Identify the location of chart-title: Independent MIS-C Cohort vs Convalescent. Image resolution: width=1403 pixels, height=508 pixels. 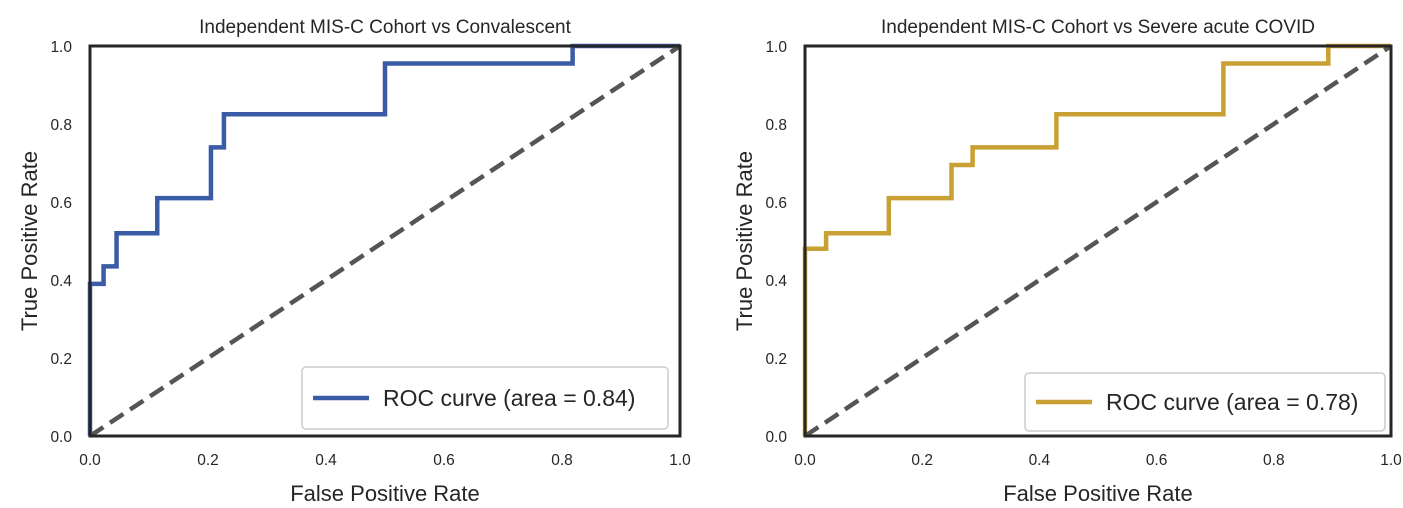
(385, 27).